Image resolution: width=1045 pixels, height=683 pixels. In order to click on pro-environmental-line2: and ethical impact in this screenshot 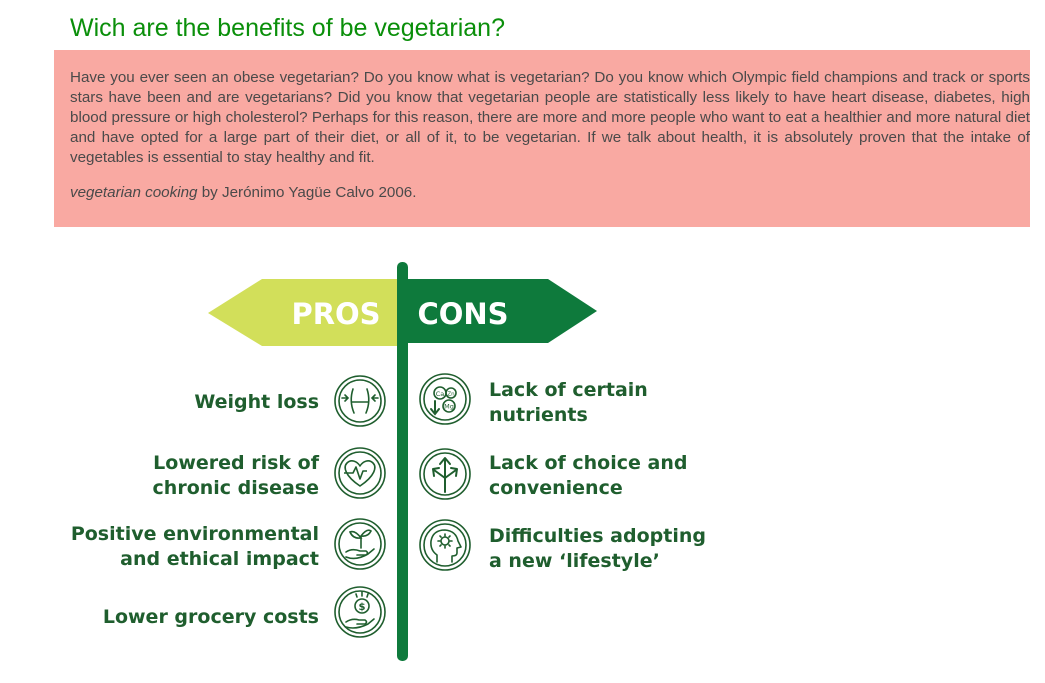, I will do `click(219, 559)`.